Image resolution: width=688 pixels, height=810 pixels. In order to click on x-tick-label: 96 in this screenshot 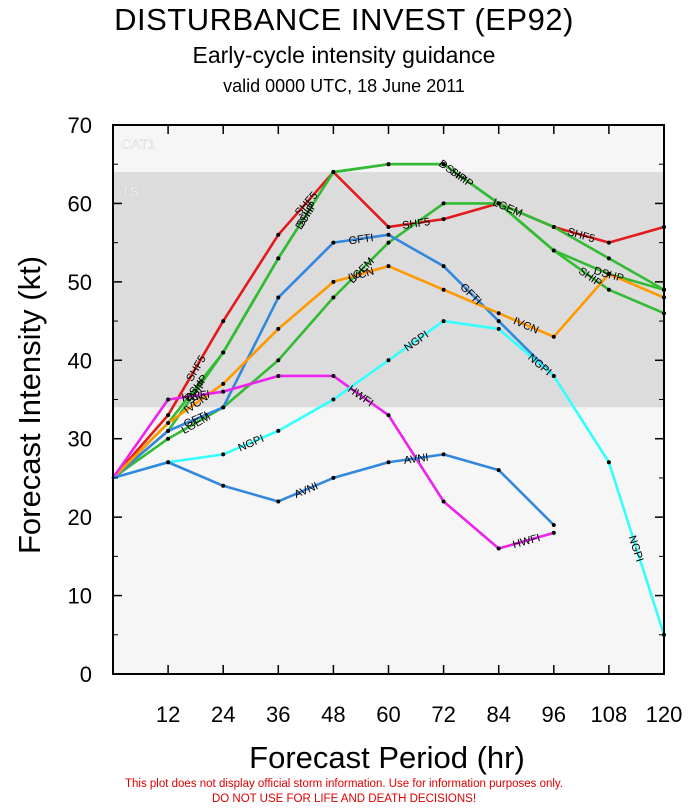, I will do `click(554, 714)`.